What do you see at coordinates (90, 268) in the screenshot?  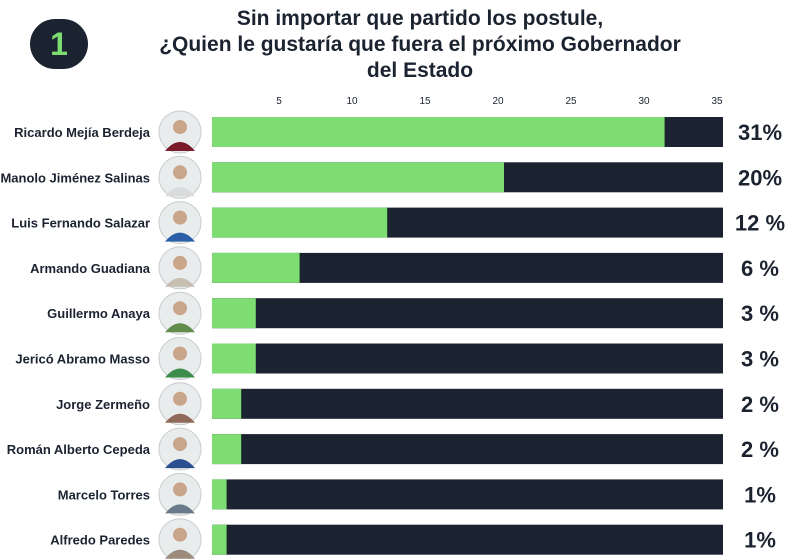 I see `candidate-name: Armando Guadiana` at bounding box center [90, 268].